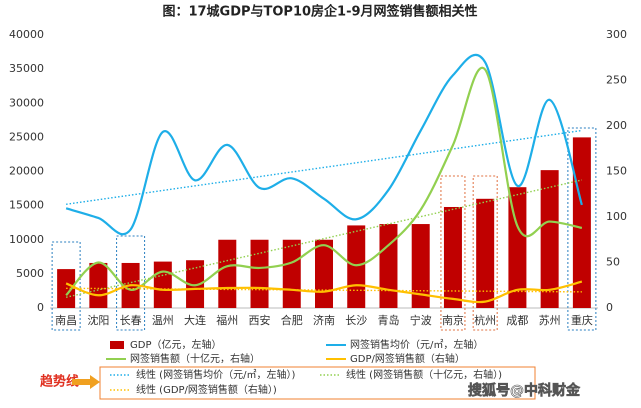 This screenshot has height=408, width=641. I want to click on x-tick-label: 济南, so click(324, 320).